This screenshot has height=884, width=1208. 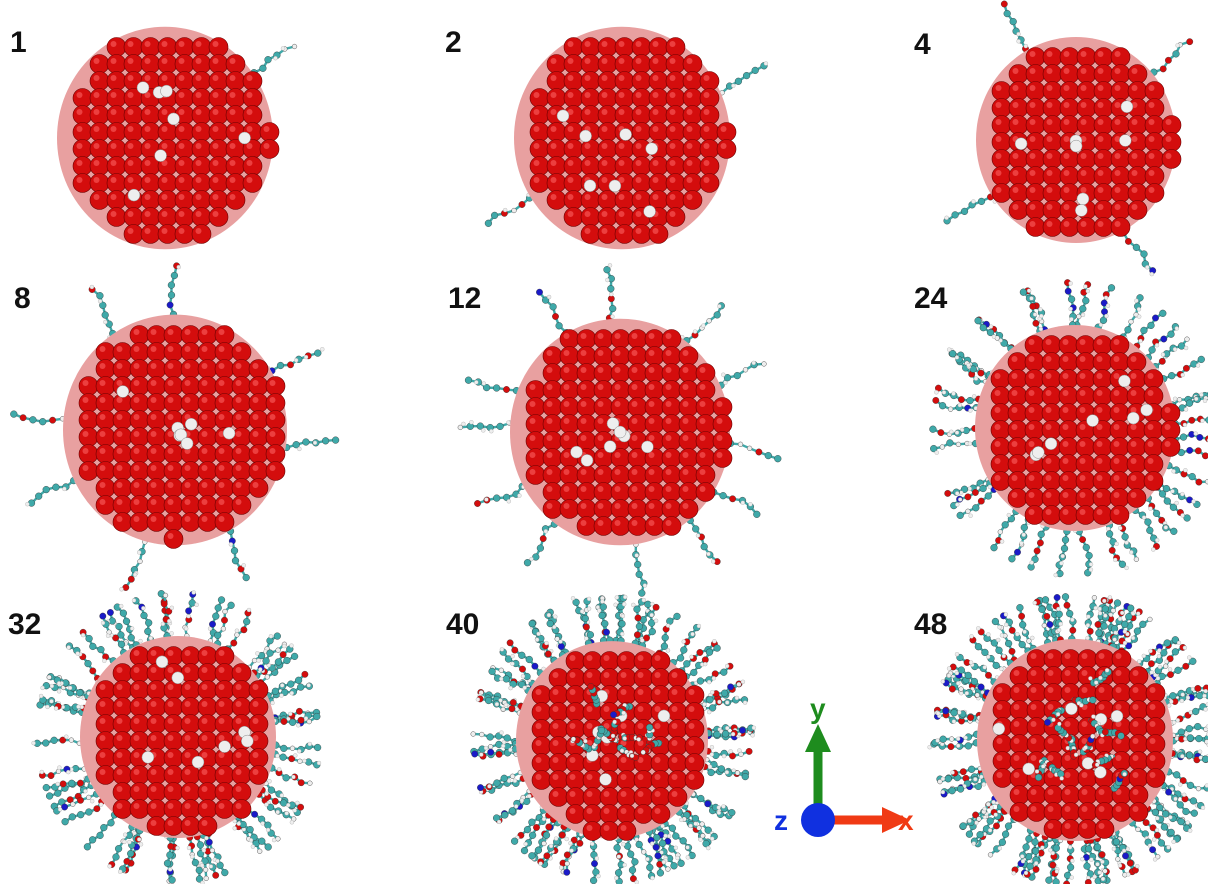 I want to click on panel-label: 8, so click(x=22, y=298).